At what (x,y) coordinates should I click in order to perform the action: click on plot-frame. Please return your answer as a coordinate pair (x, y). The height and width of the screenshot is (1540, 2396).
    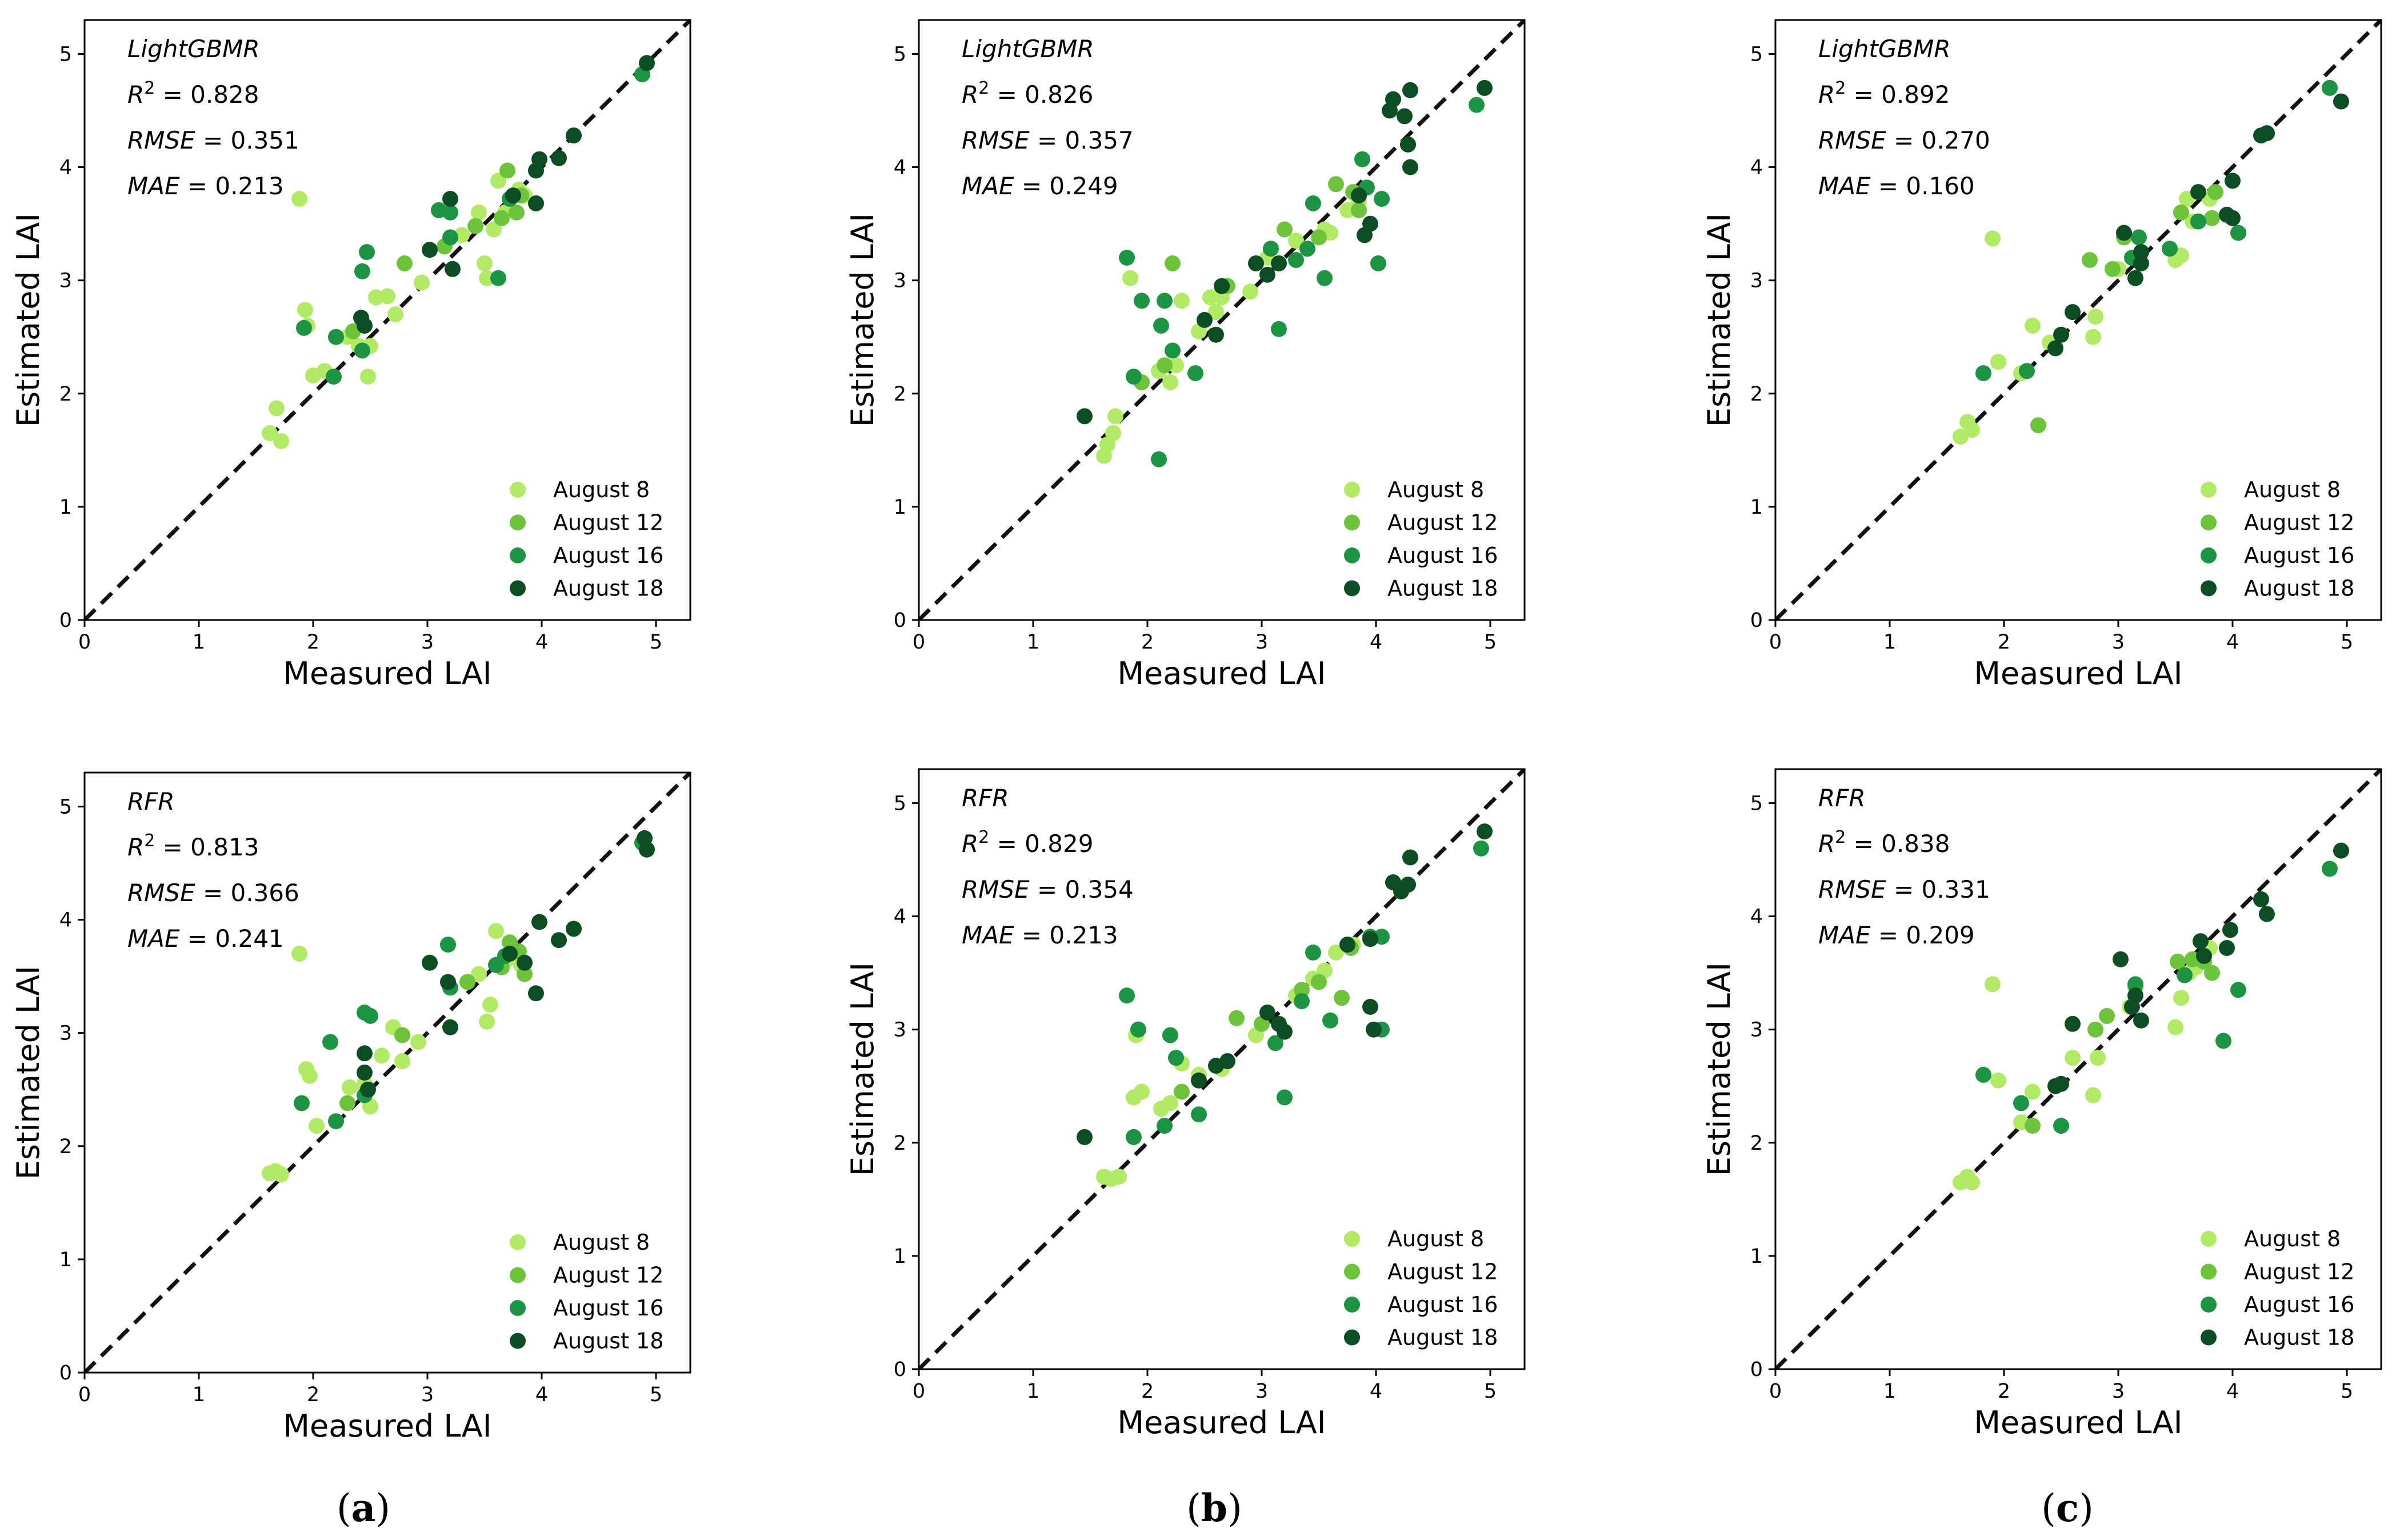
    Looking at the image, I should click on (387, 1072).